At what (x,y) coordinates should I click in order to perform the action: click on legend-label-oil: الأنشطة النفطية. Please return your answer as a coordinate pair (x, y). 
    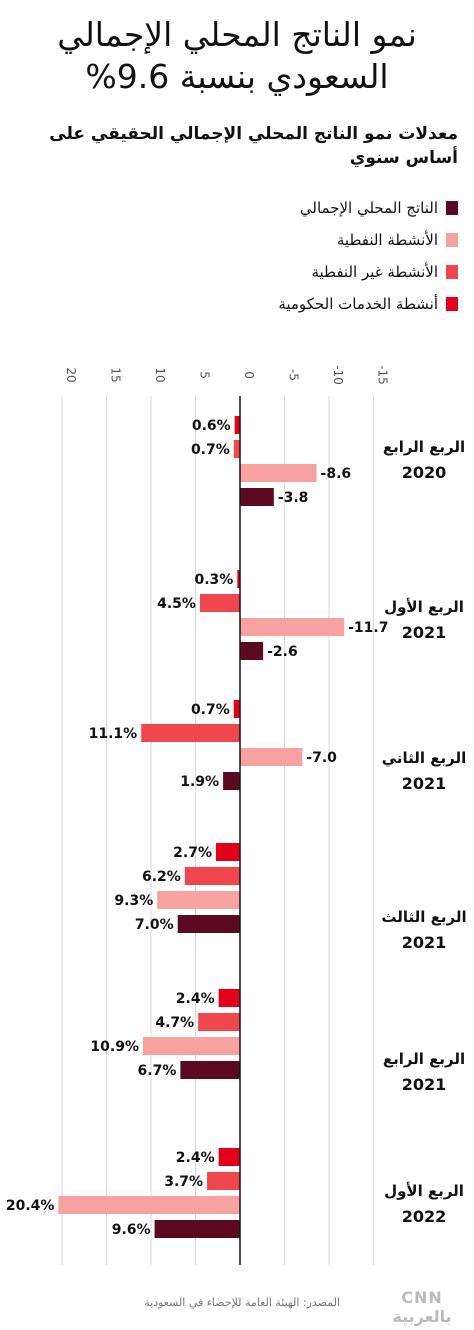
    Looking at the image, I should click on (387, 240).